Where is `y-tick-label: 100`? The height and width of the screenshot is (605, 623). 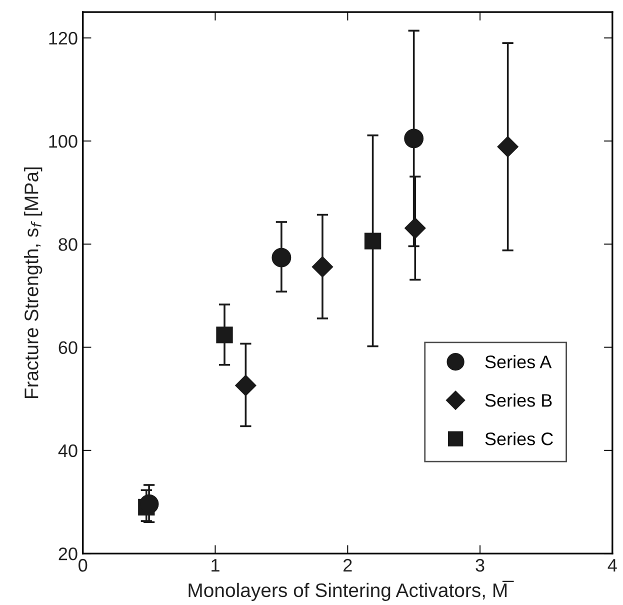
y-tick-label: 100 is located at coordinates (63, 141).